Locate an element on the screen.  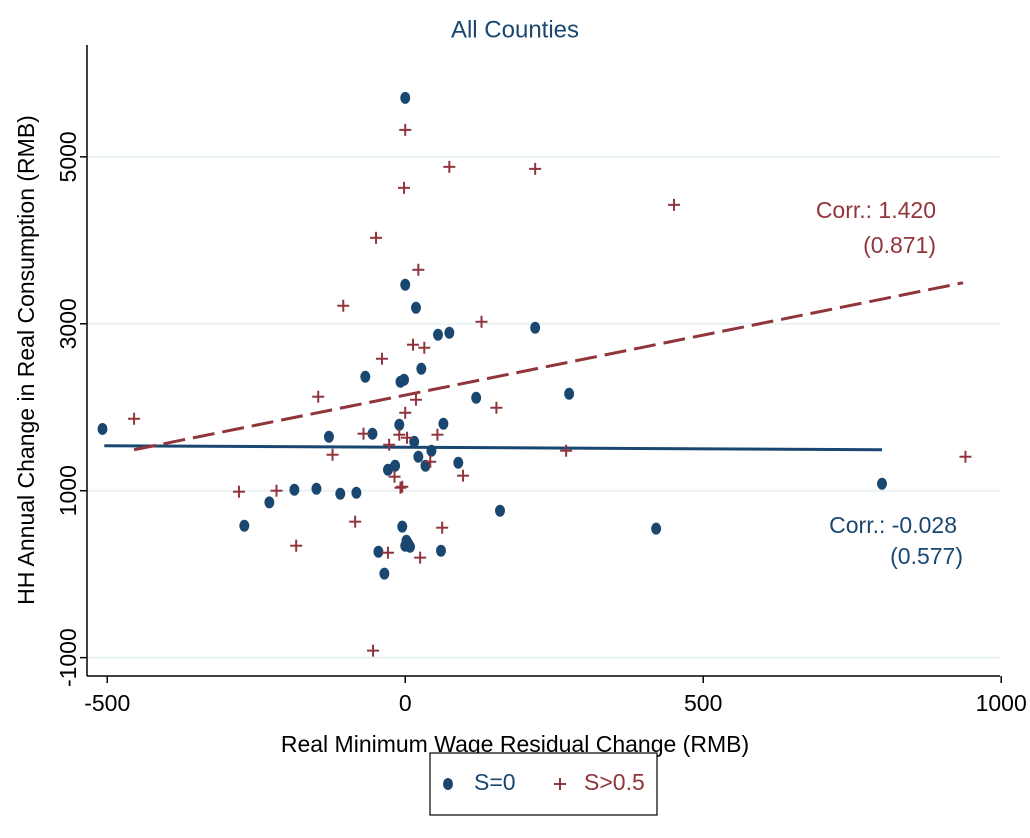
legend-label: S=0 is located at coordinates (495, 782).